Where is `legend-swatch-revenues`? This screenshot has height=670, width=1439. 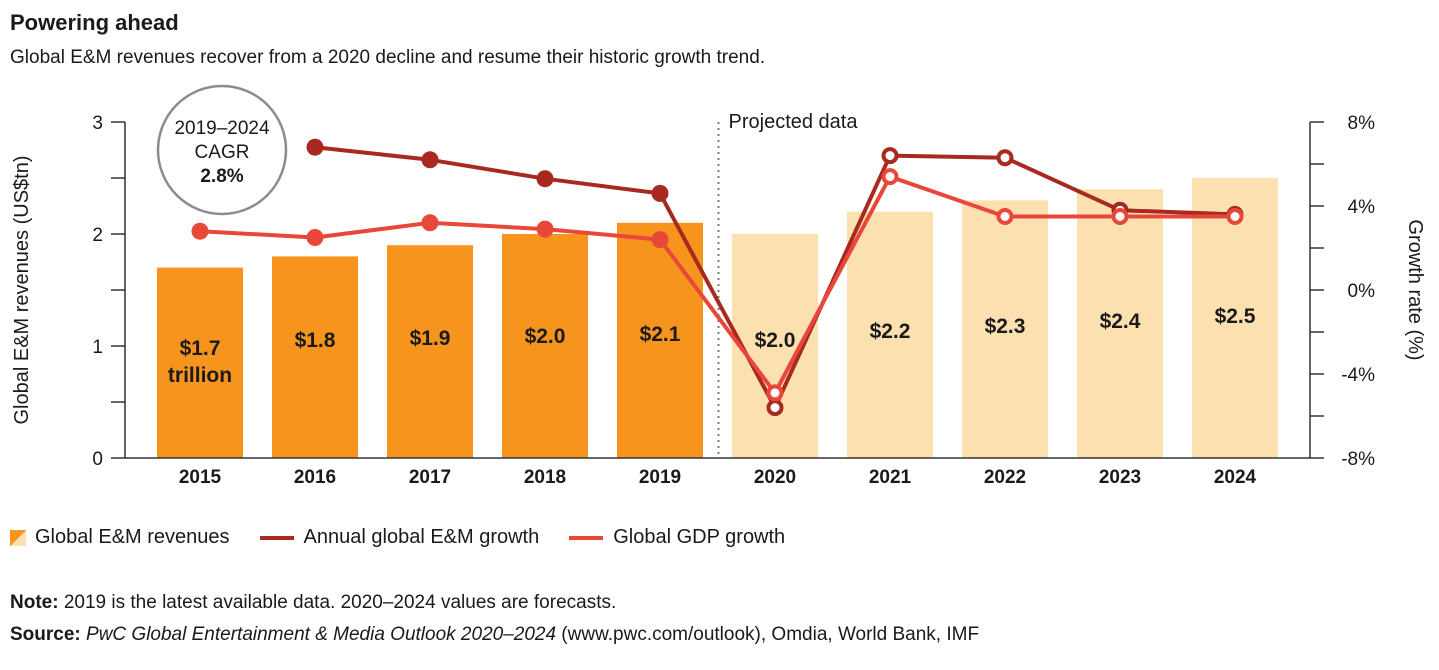 legend-swatch-revenues is located at coordinates (18, 537).